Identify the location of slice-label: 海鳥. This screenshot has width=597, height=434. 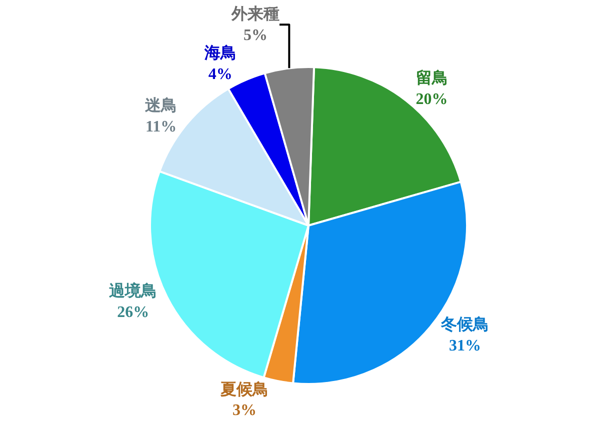
(219, 53).